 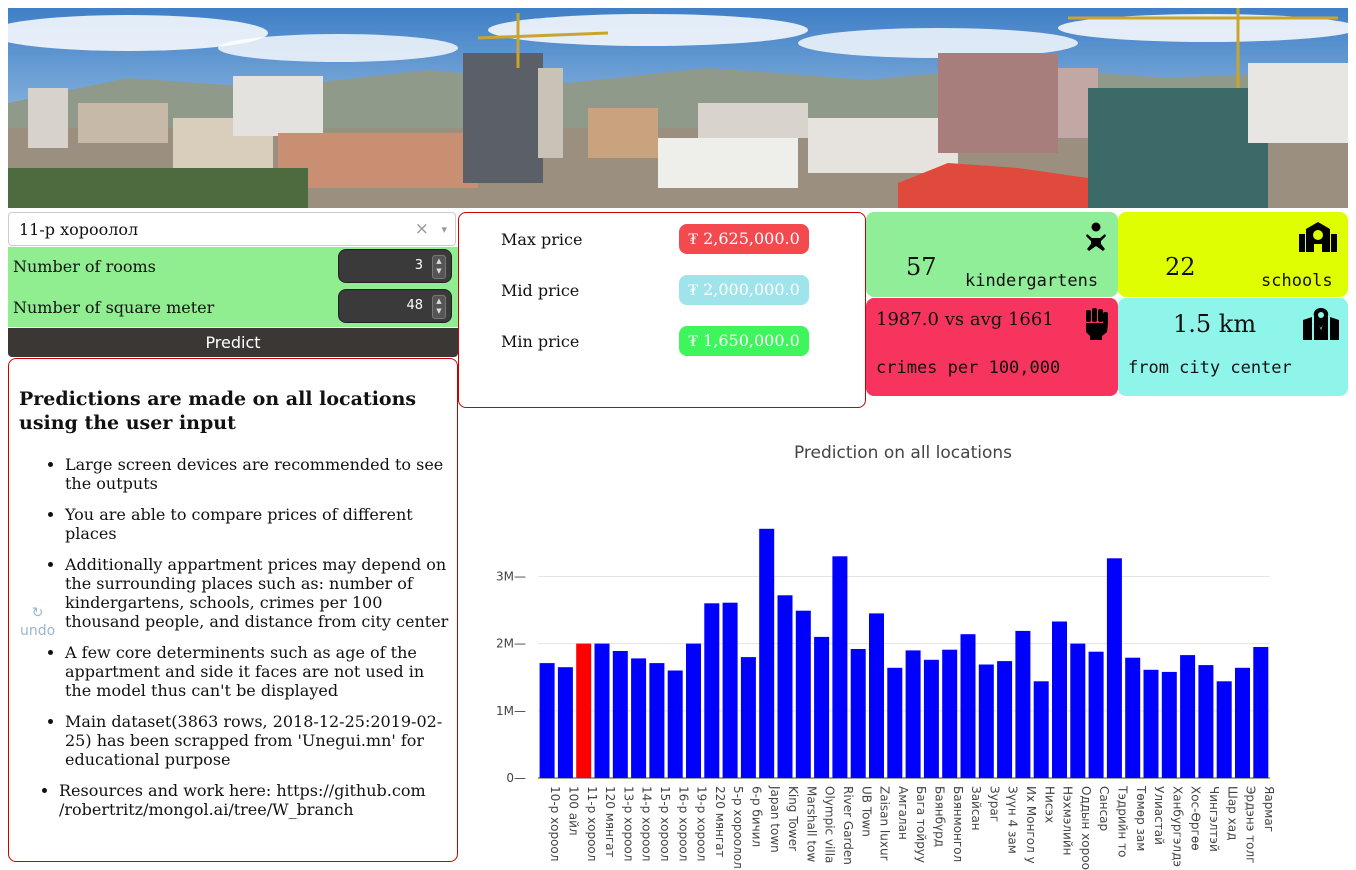 What do you see at coordinates (976, 808) in the screenshot?
I see `x-tick-label: Зайсан` at bounding box center [976, 808].